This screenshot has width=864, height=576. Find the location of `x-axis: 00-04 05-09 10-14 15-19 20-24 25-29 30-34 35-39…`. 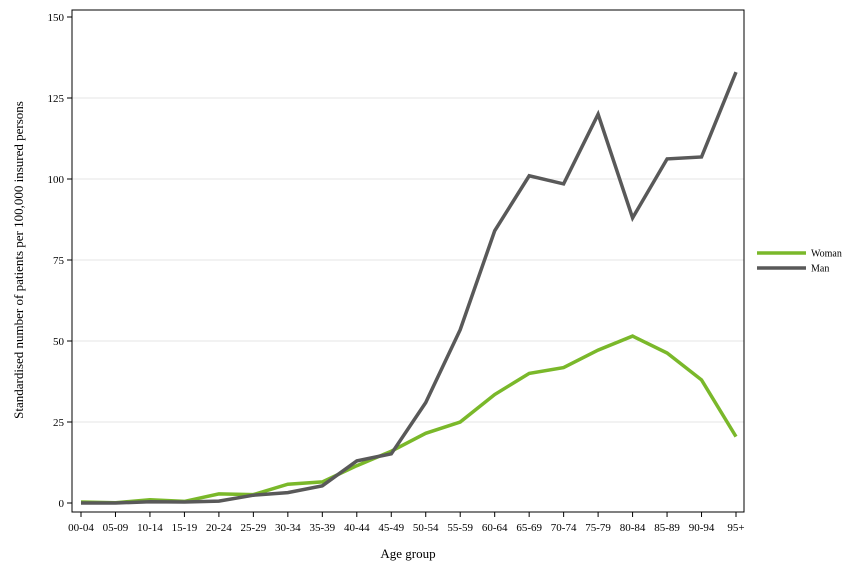

x-axis: 00-04 05-09 10-14 15-19 20-24 25-29 30-34 35-39… is located at coordinates (406, 523).